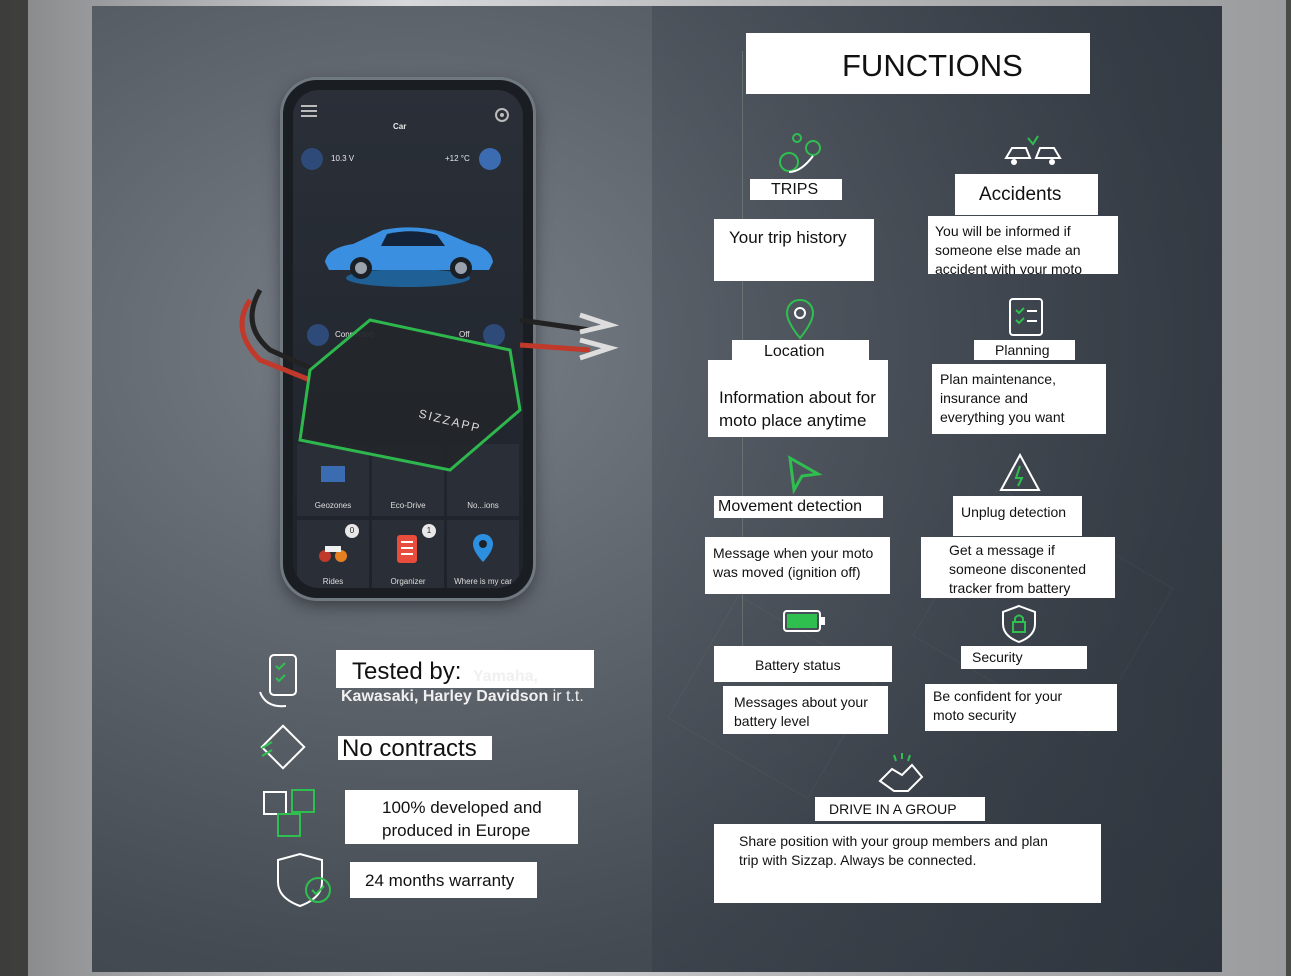 This screenshot has height=976, width=1291. What do you see at coordinates (483, 505) in the screenshot?
I see `tile-label: No...ions` at bounding box center [483, 505].